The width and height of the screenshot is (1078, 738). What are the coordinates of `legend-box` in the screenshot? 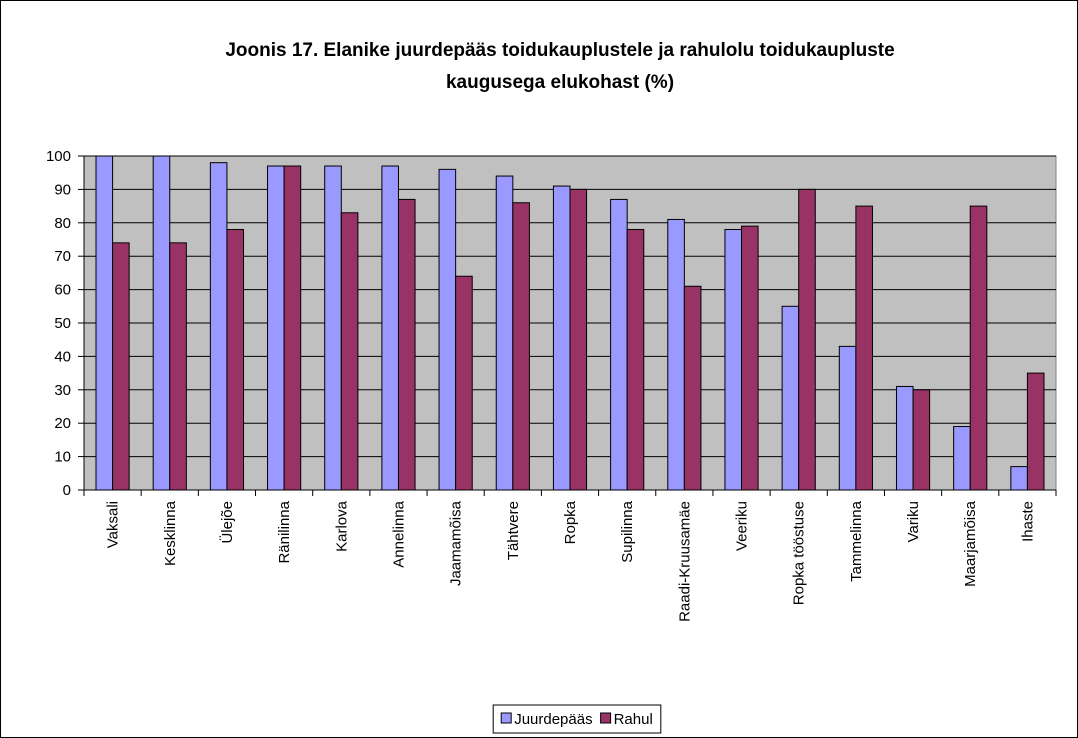 It's located at (577, 719).